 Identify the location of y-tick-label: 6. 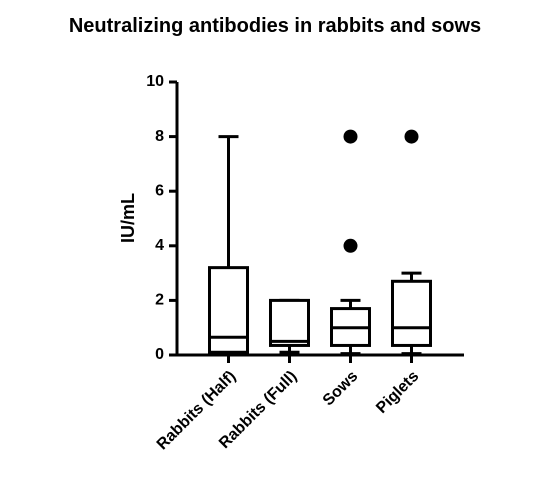
(159, 190).